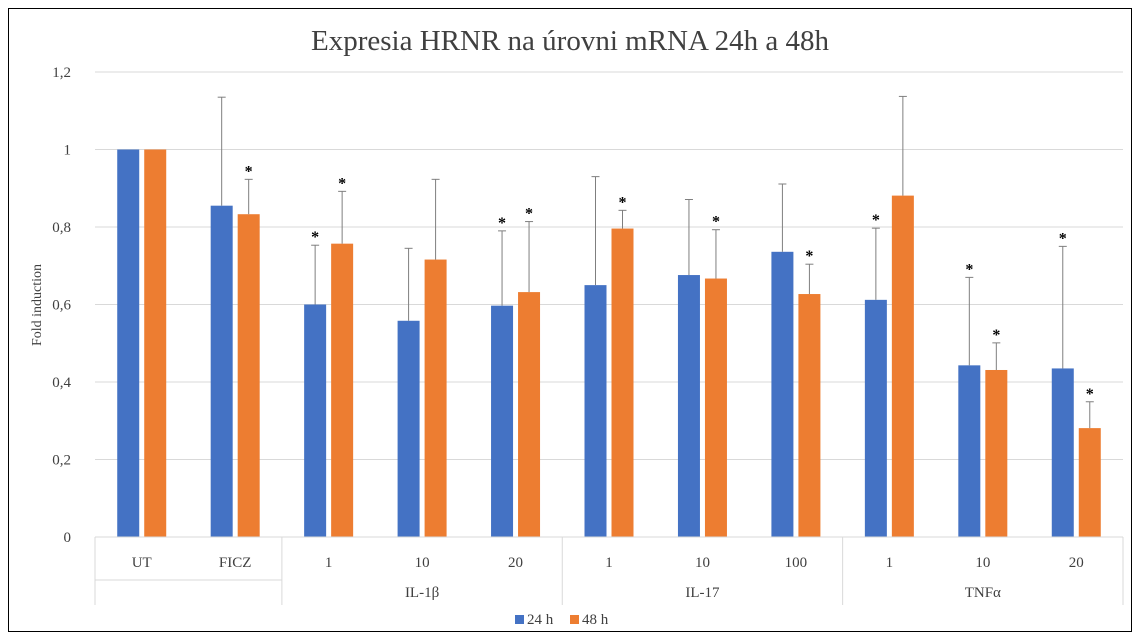 The image size is (1141, 641). Describe the element at coordinates (37, 305) in the screenshot. I see `y-axis-label: Fold induction` at that location.